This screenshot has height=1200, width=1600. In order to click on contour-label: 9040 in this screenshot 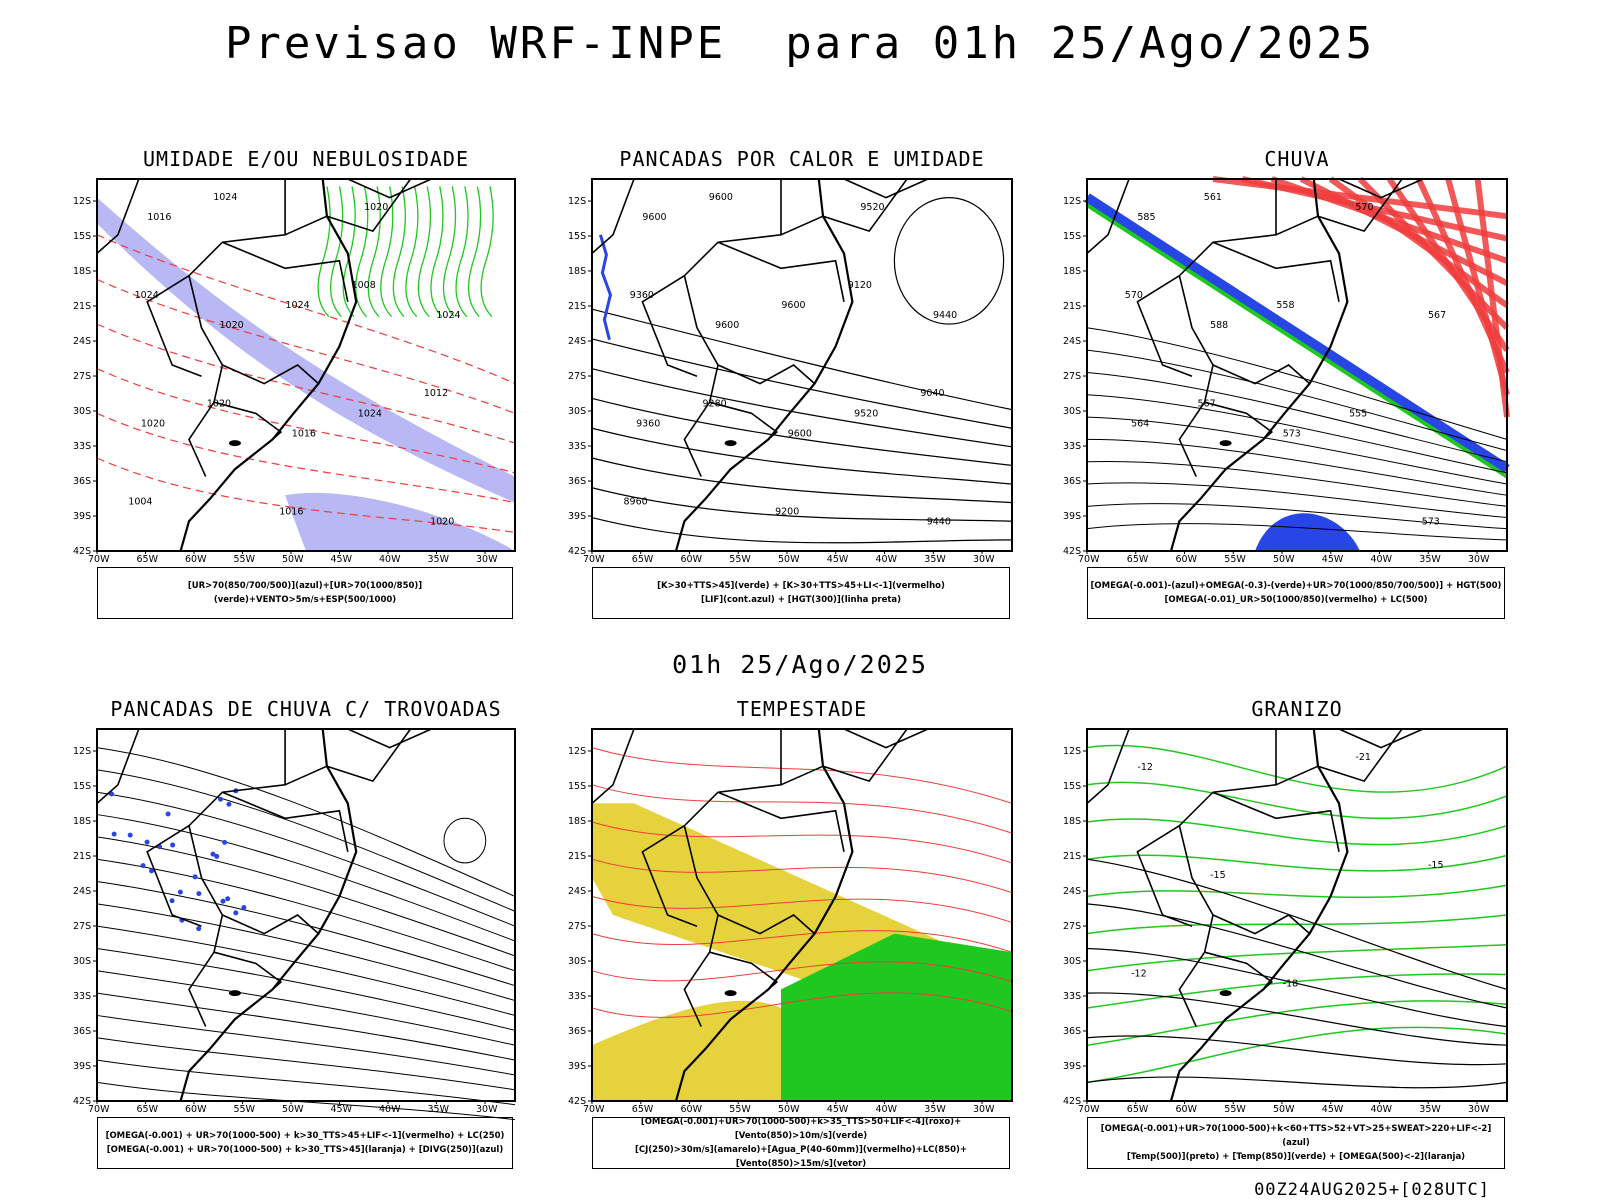, I will do `click(932, 393)`.